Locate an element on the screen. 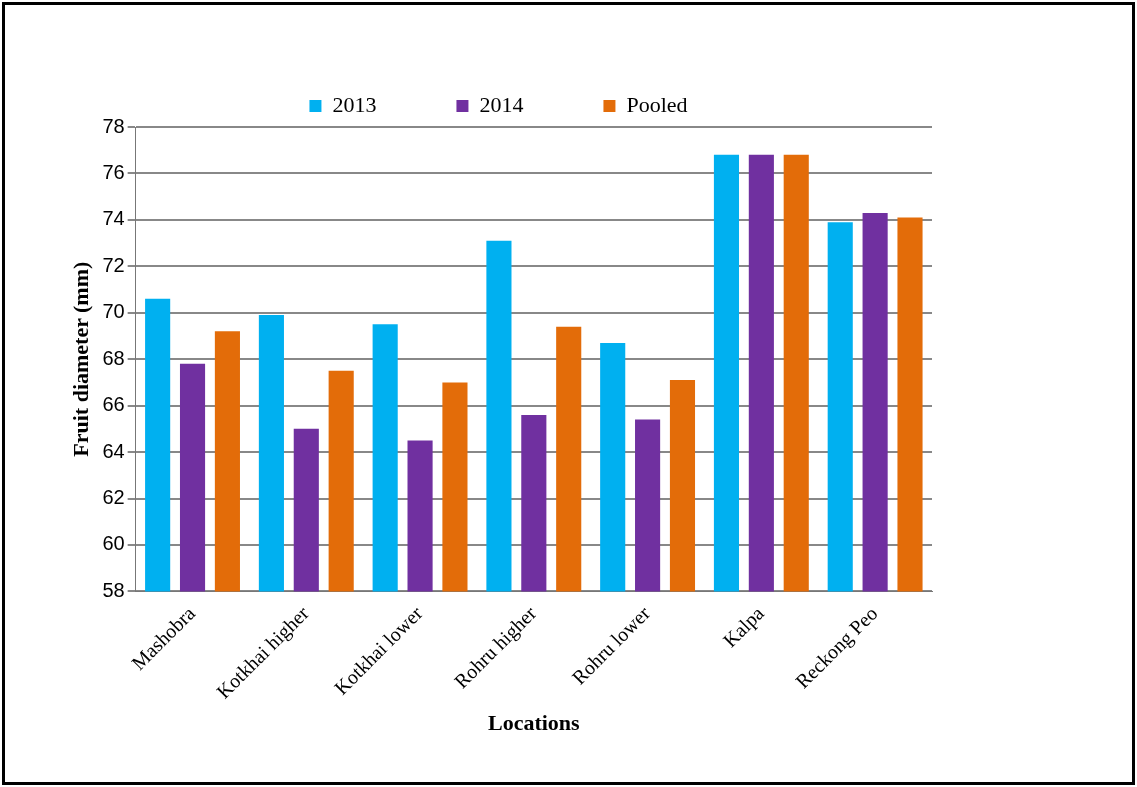 This screenshot has height=787, width=1137. y-tick-label: 60 is located at coordinates (113, 543).